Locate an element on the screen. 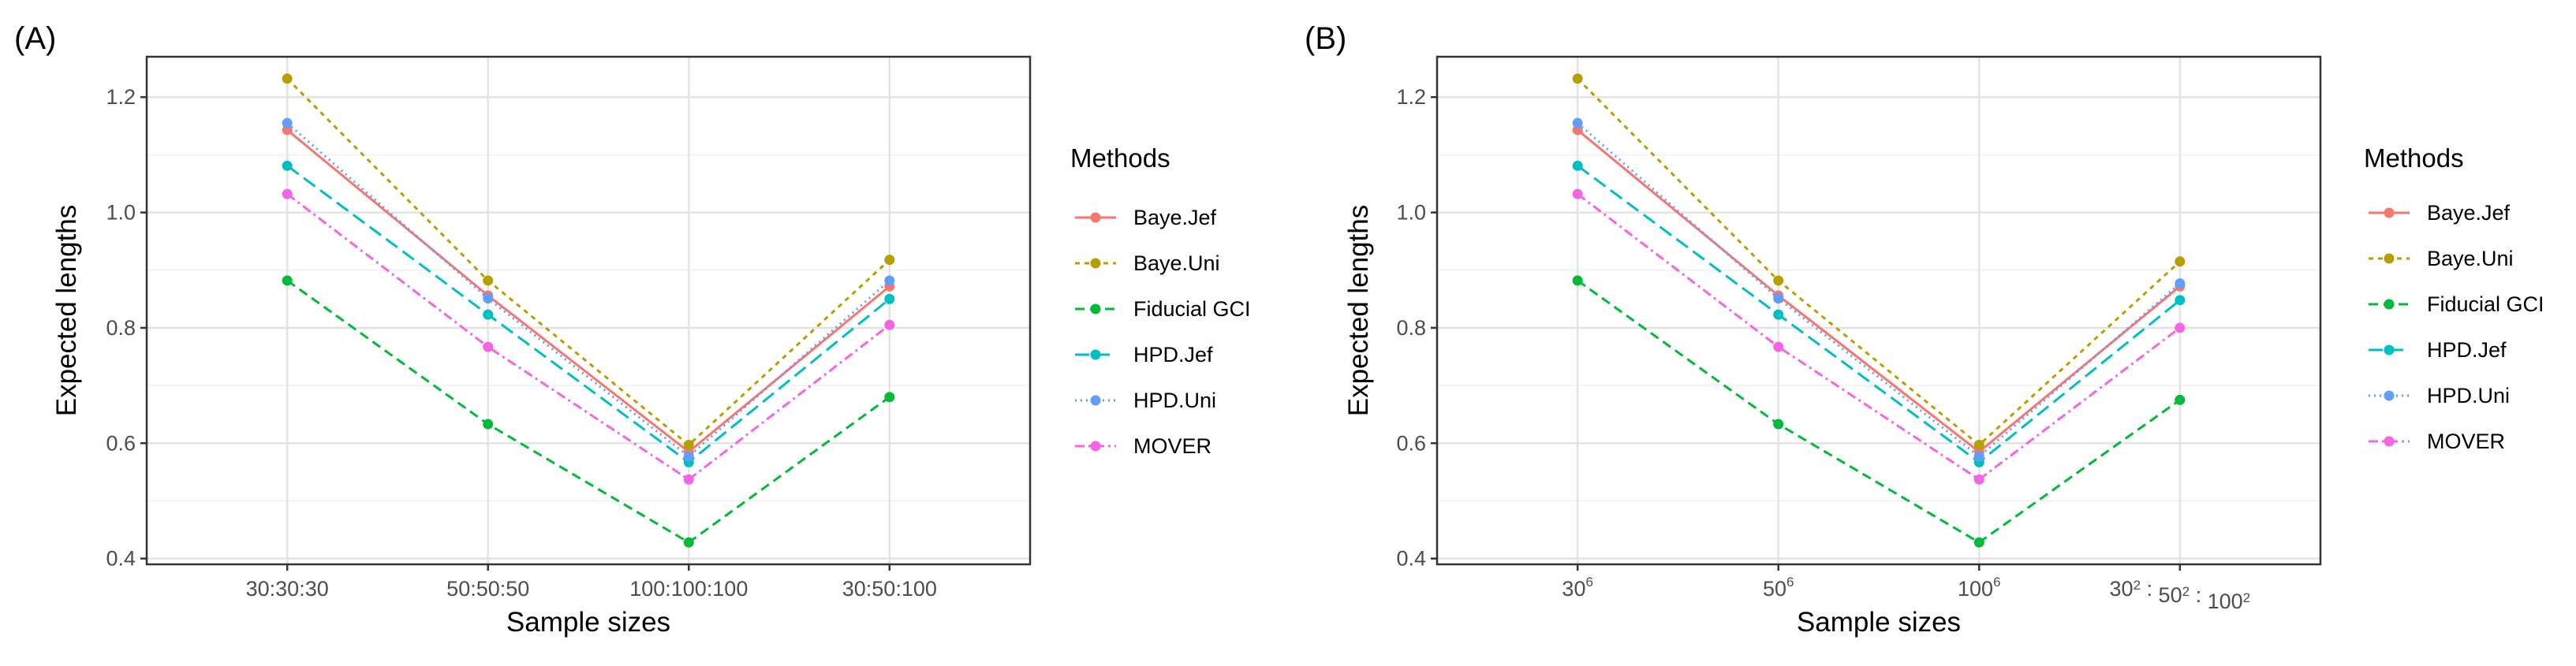  y-tick-label: 0.8 is located at coordinates (1411, 328).